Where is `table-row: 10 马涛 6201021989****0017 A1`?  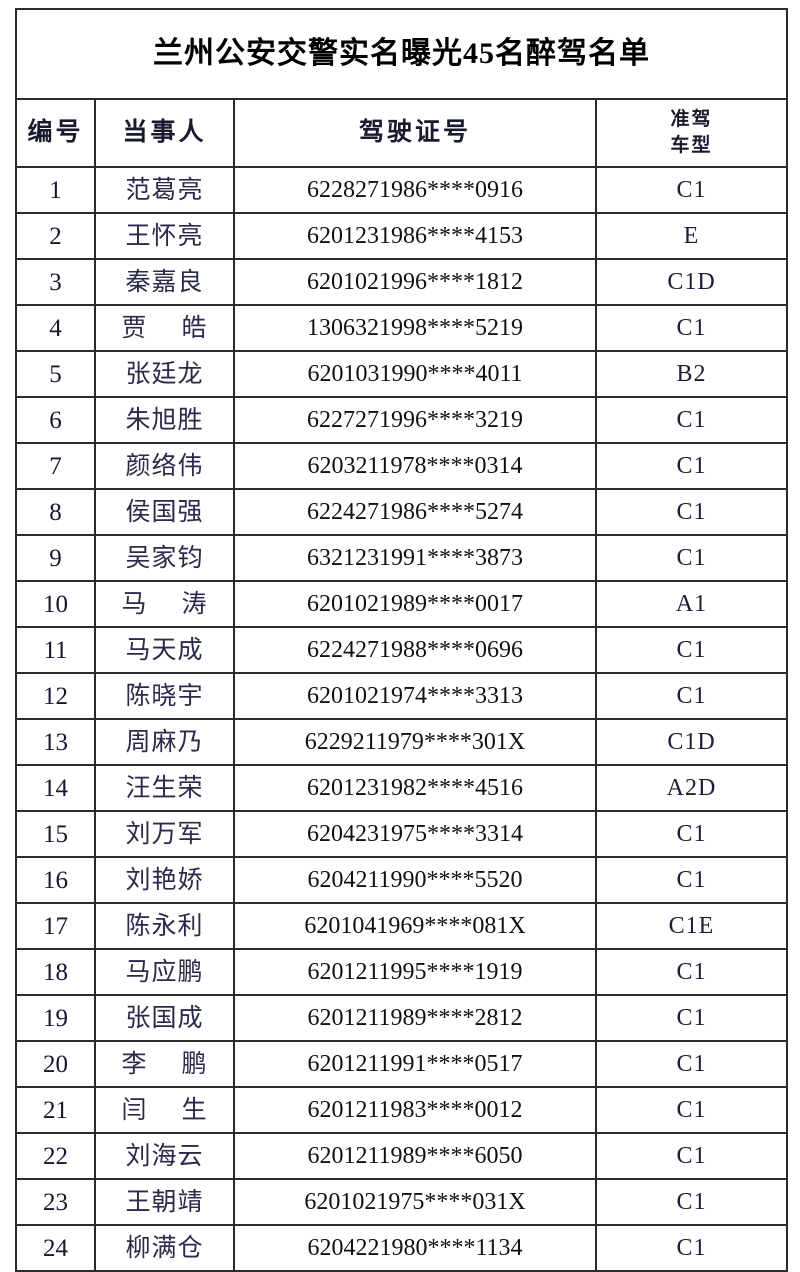
table-row: 10 马涛 6201021989****0017 A1 is located at coordinates (401, 604).